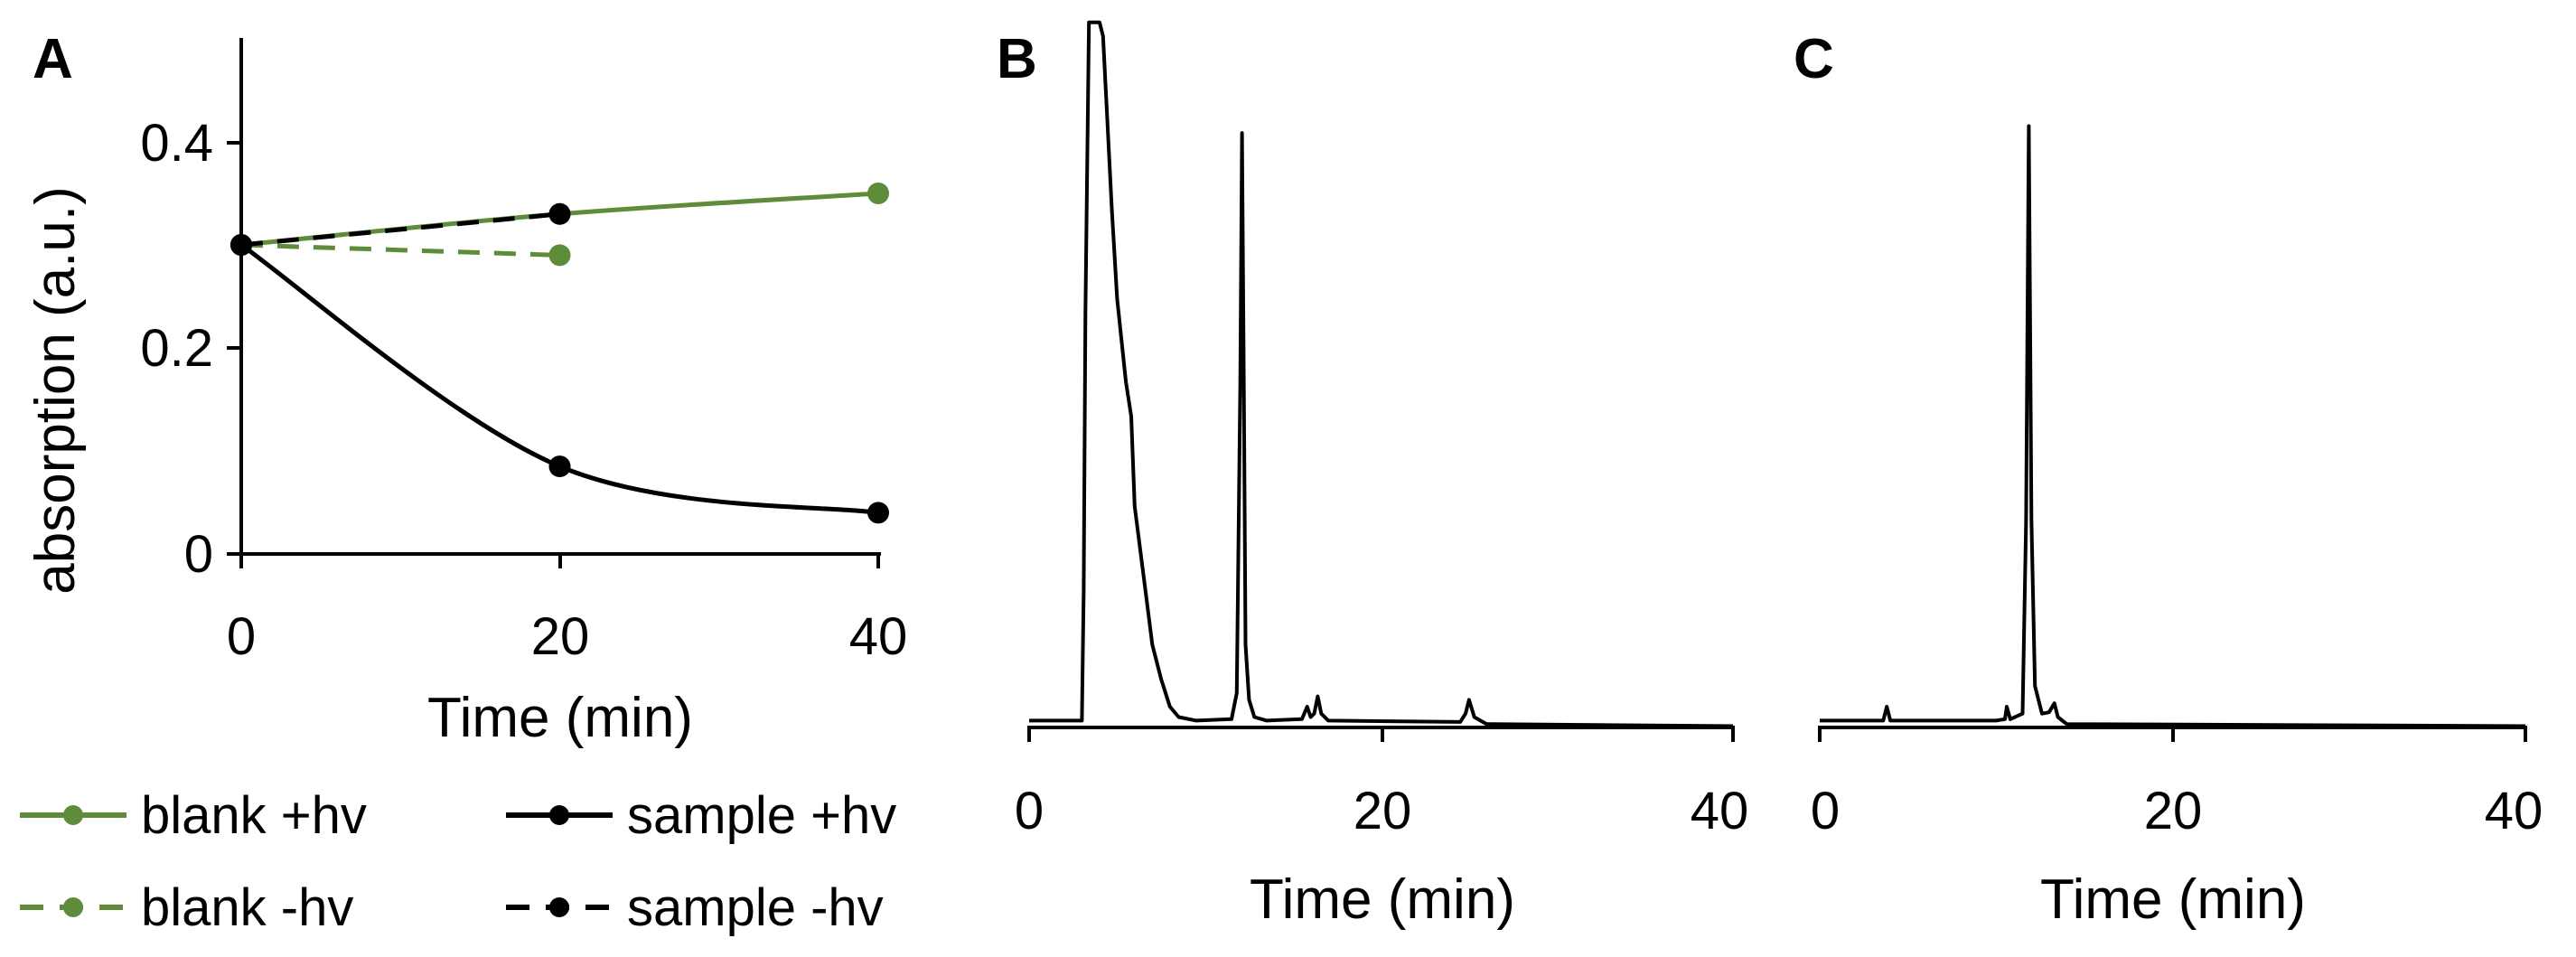 The height and width of the screenshot is (957, 2576). I want to click on legend-label-sample-no-hv: sample -hv, so click(755, 907).